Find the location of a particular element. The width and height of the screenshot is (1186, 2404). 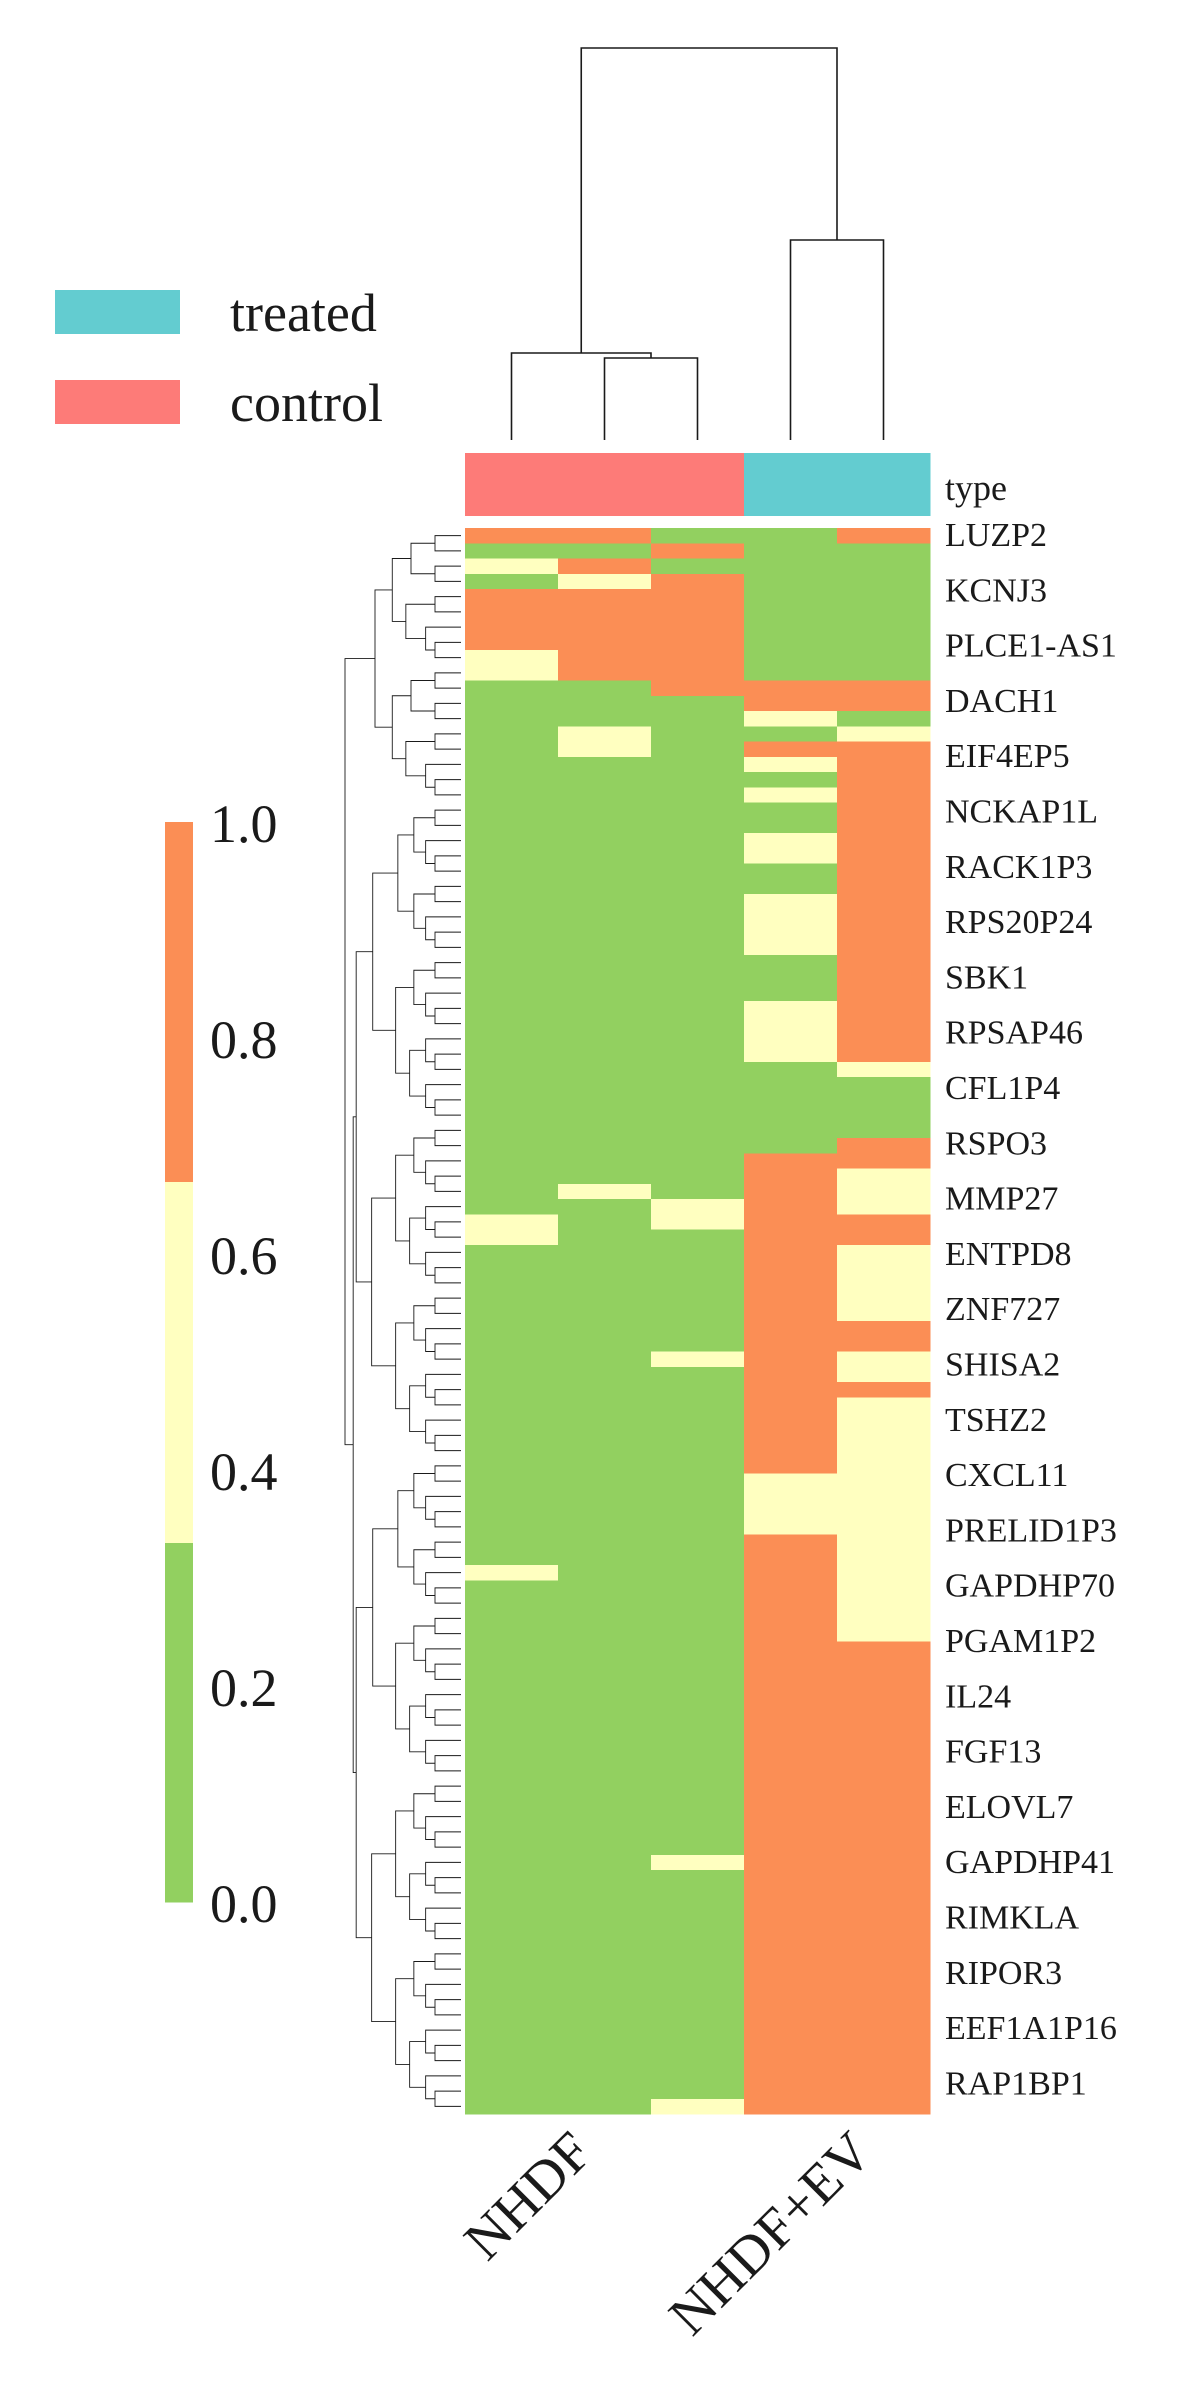

heatmap-cell-c3-r14 is located at coordinates (791, 749).